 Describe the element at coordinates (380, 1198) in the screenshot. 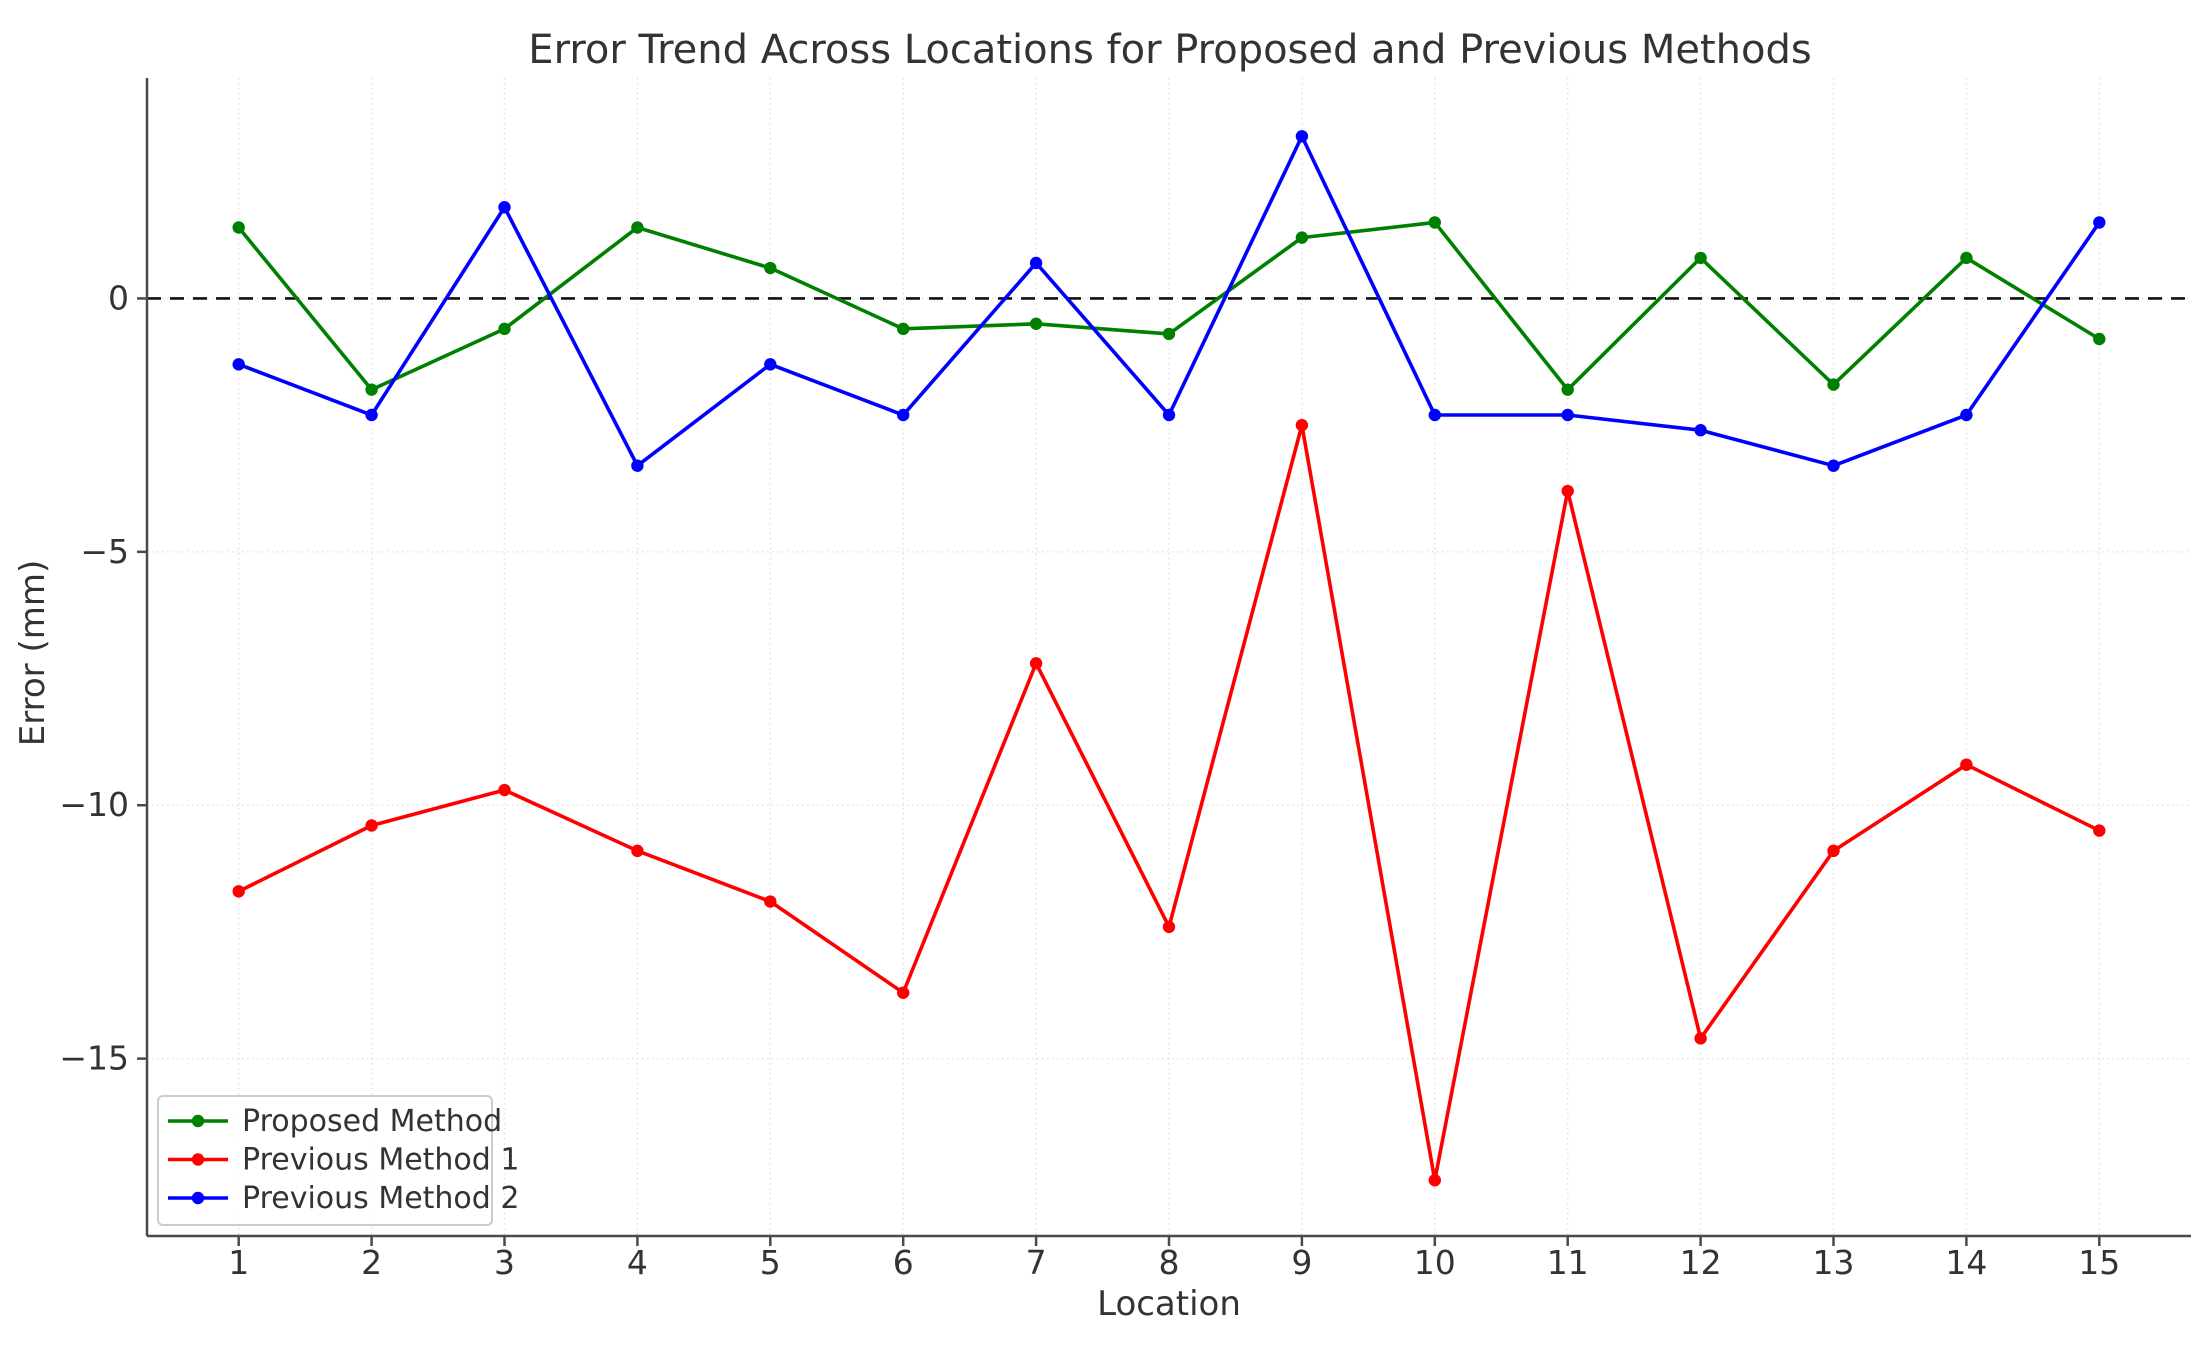

I see `legend-label: Previous Method 2` at that location.